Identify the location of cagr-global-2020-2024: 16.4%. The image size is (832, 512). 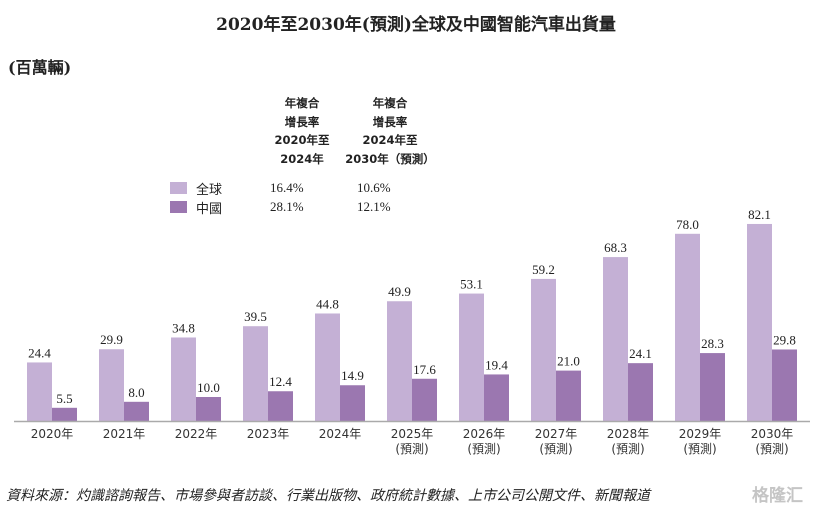
(287, 187).